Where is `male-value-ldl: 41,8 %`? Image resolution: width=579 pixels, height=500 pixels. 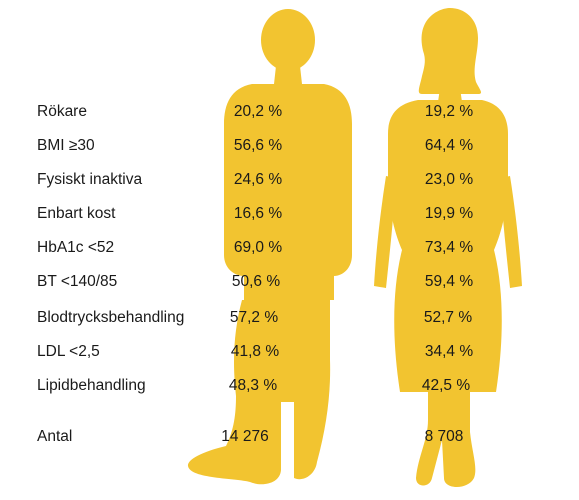 male-value-ldl: 41,8 % is located at coordinates (255, 351).